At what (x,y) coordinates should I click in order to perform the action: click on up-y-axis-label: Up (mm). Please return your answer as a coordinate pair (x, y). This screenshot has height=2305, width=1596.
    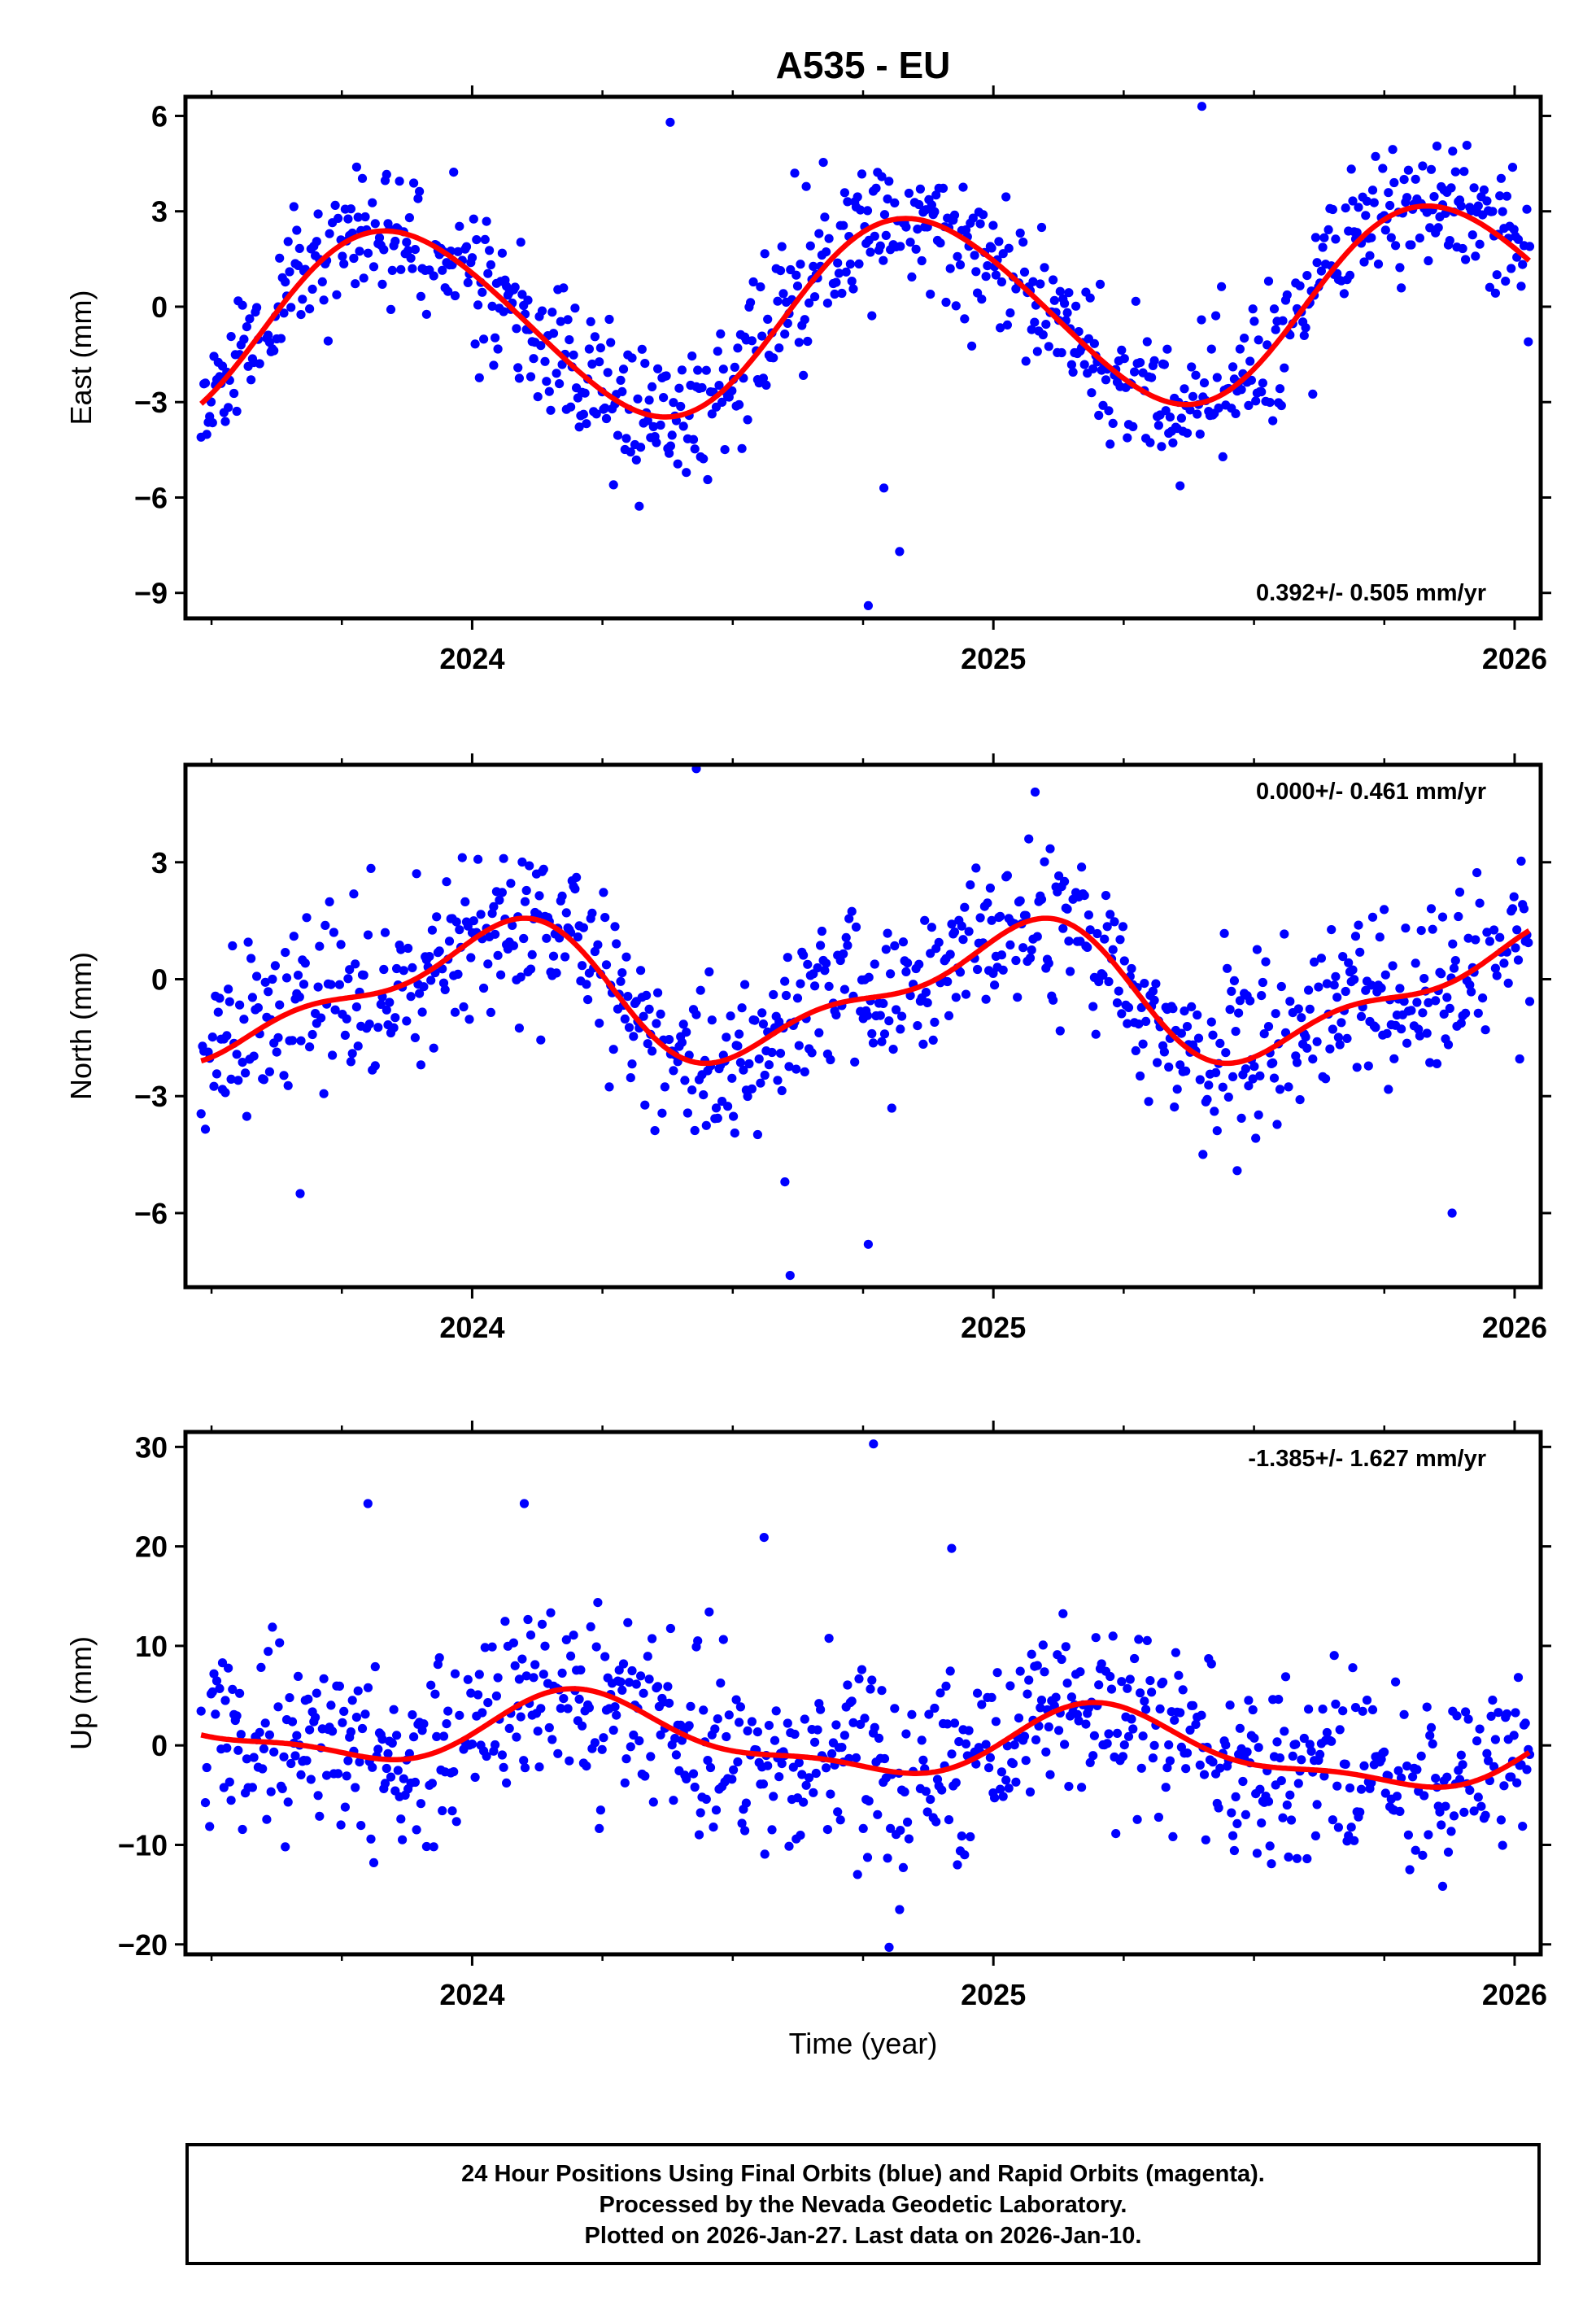
    Looking at the image, I should click on (81, 1693).